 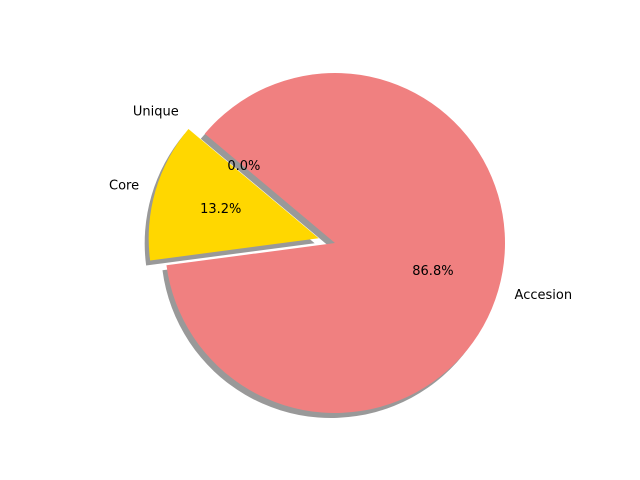 I want to click on slice-pct-core: 13.2%, so click(x=220, y=209).